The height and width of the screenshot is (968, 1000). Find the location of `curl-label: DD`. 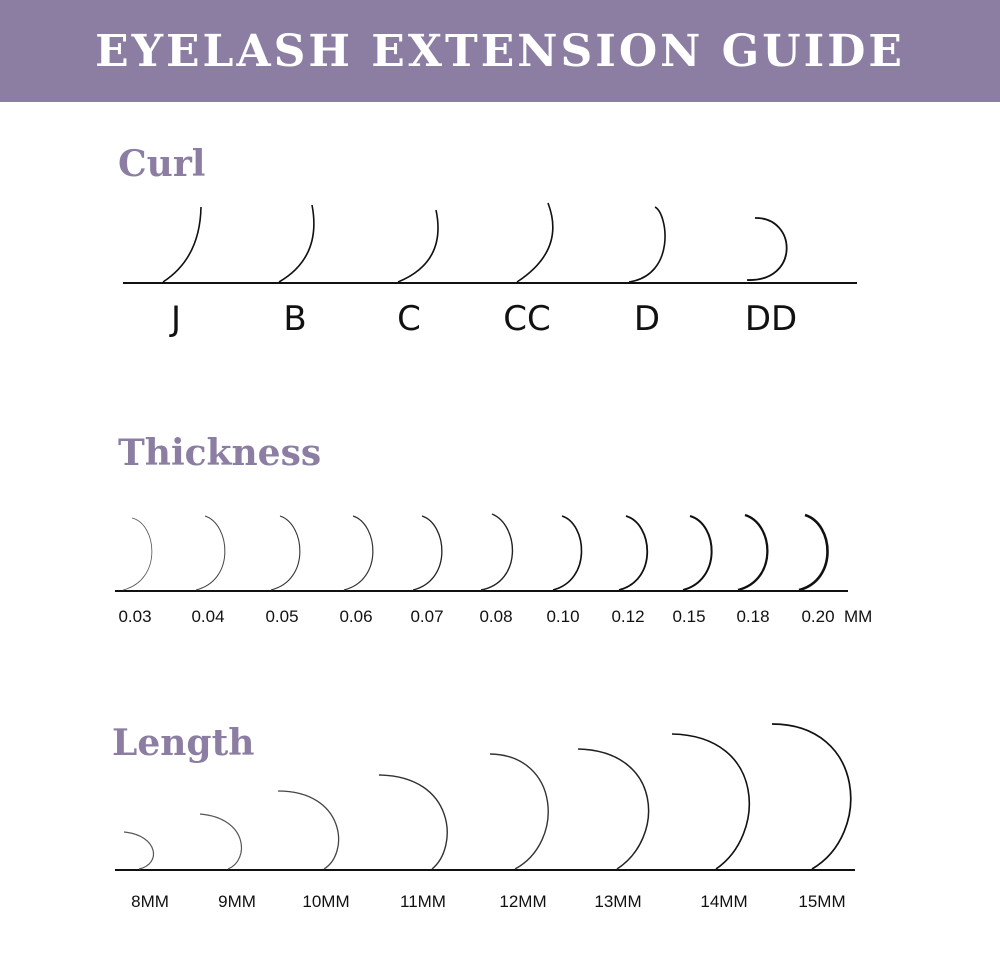

curl-label: DD is located at coordinates (771, 319).